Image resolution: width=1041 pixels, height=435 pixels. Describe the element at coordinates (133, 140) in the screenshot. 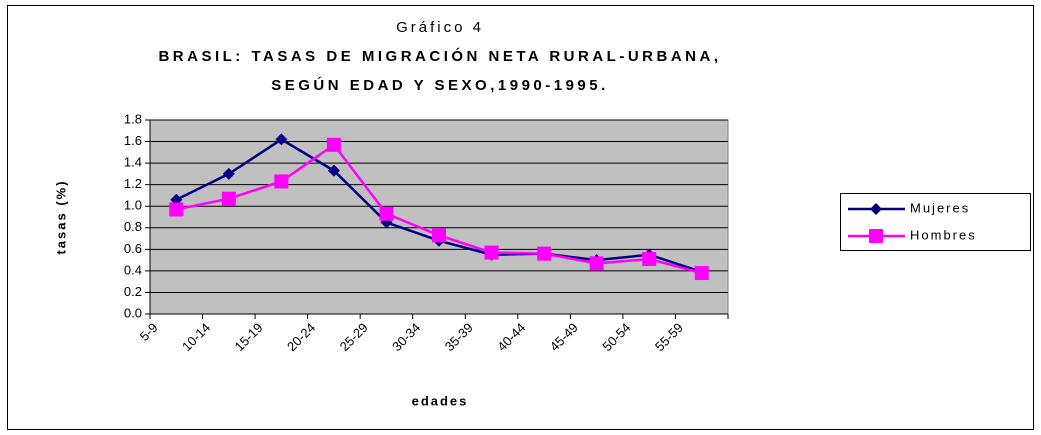

I see `y-tick-label: 1.6` at that location.